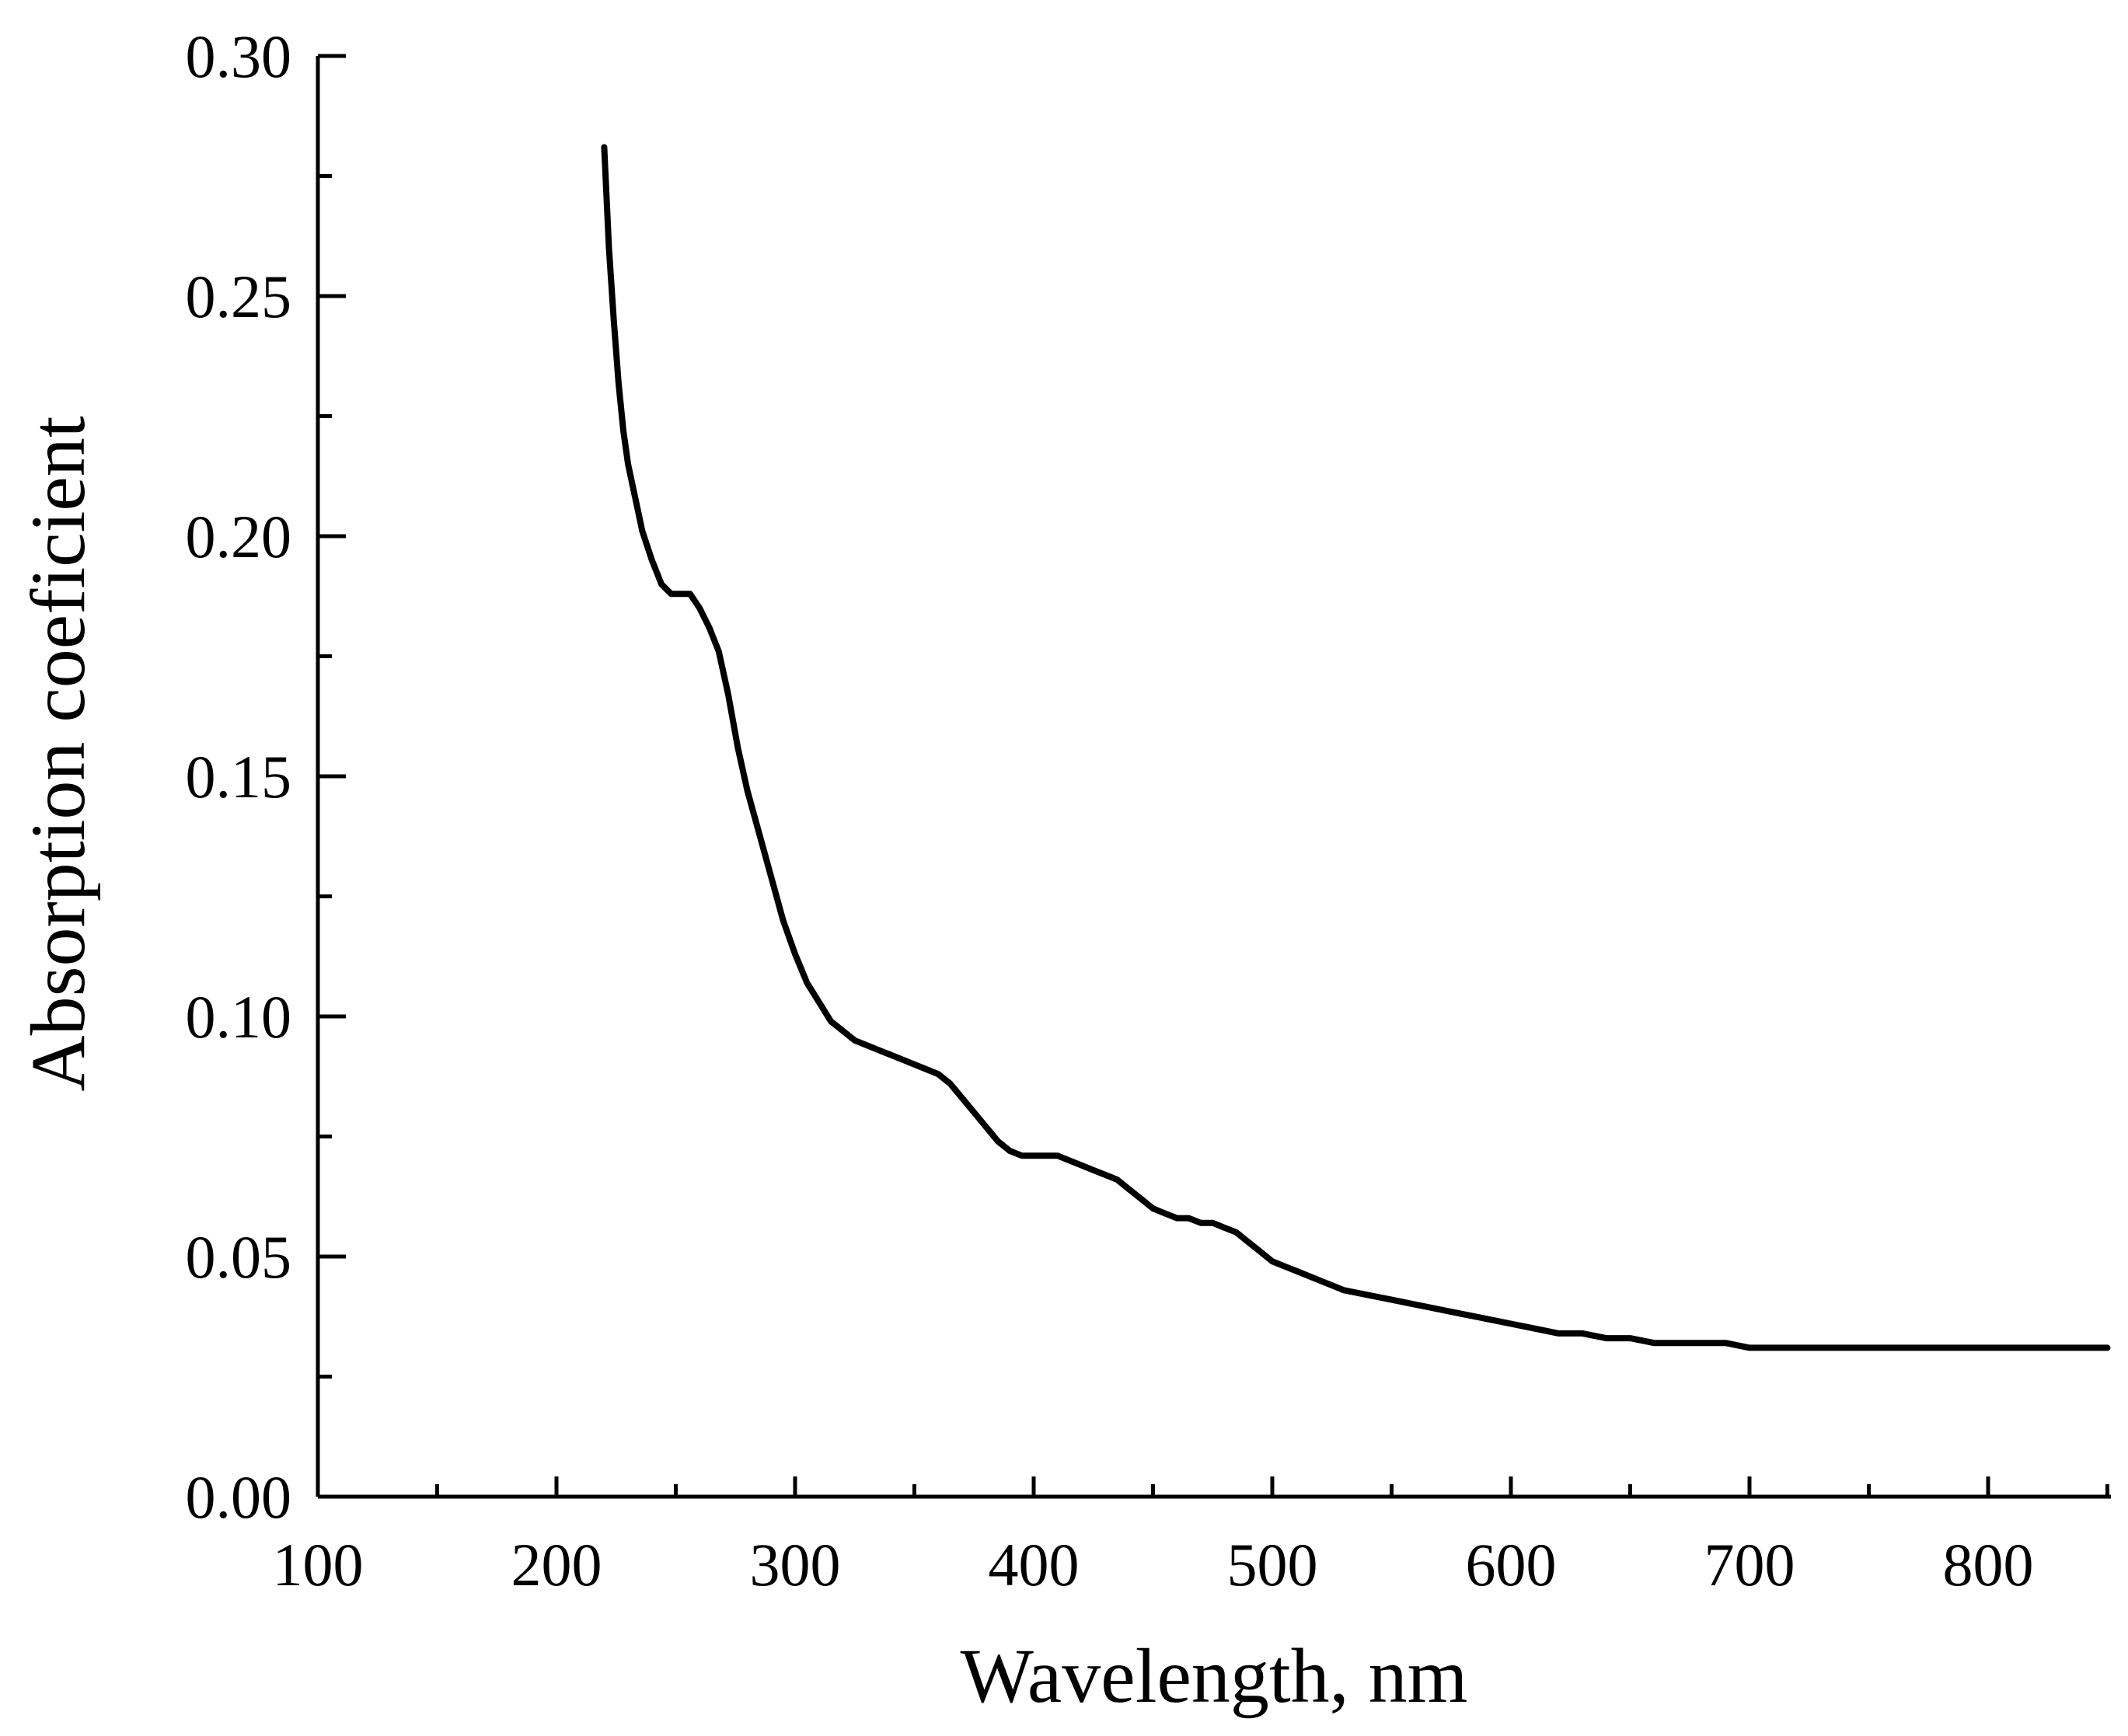 The height and width of the screenshot is (1736, 2128). Describe the element at coordinates (556, 1564) in the screenshot. I see `x-tick-label: 200` at that location.